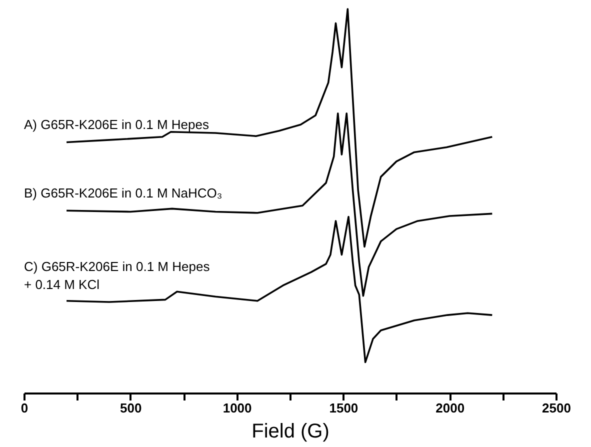 This screenshot has width=591, height=447. Describe the element at coordinates (237, 408) in the screenshot. I see `x-tick-label: 1000` at that location.